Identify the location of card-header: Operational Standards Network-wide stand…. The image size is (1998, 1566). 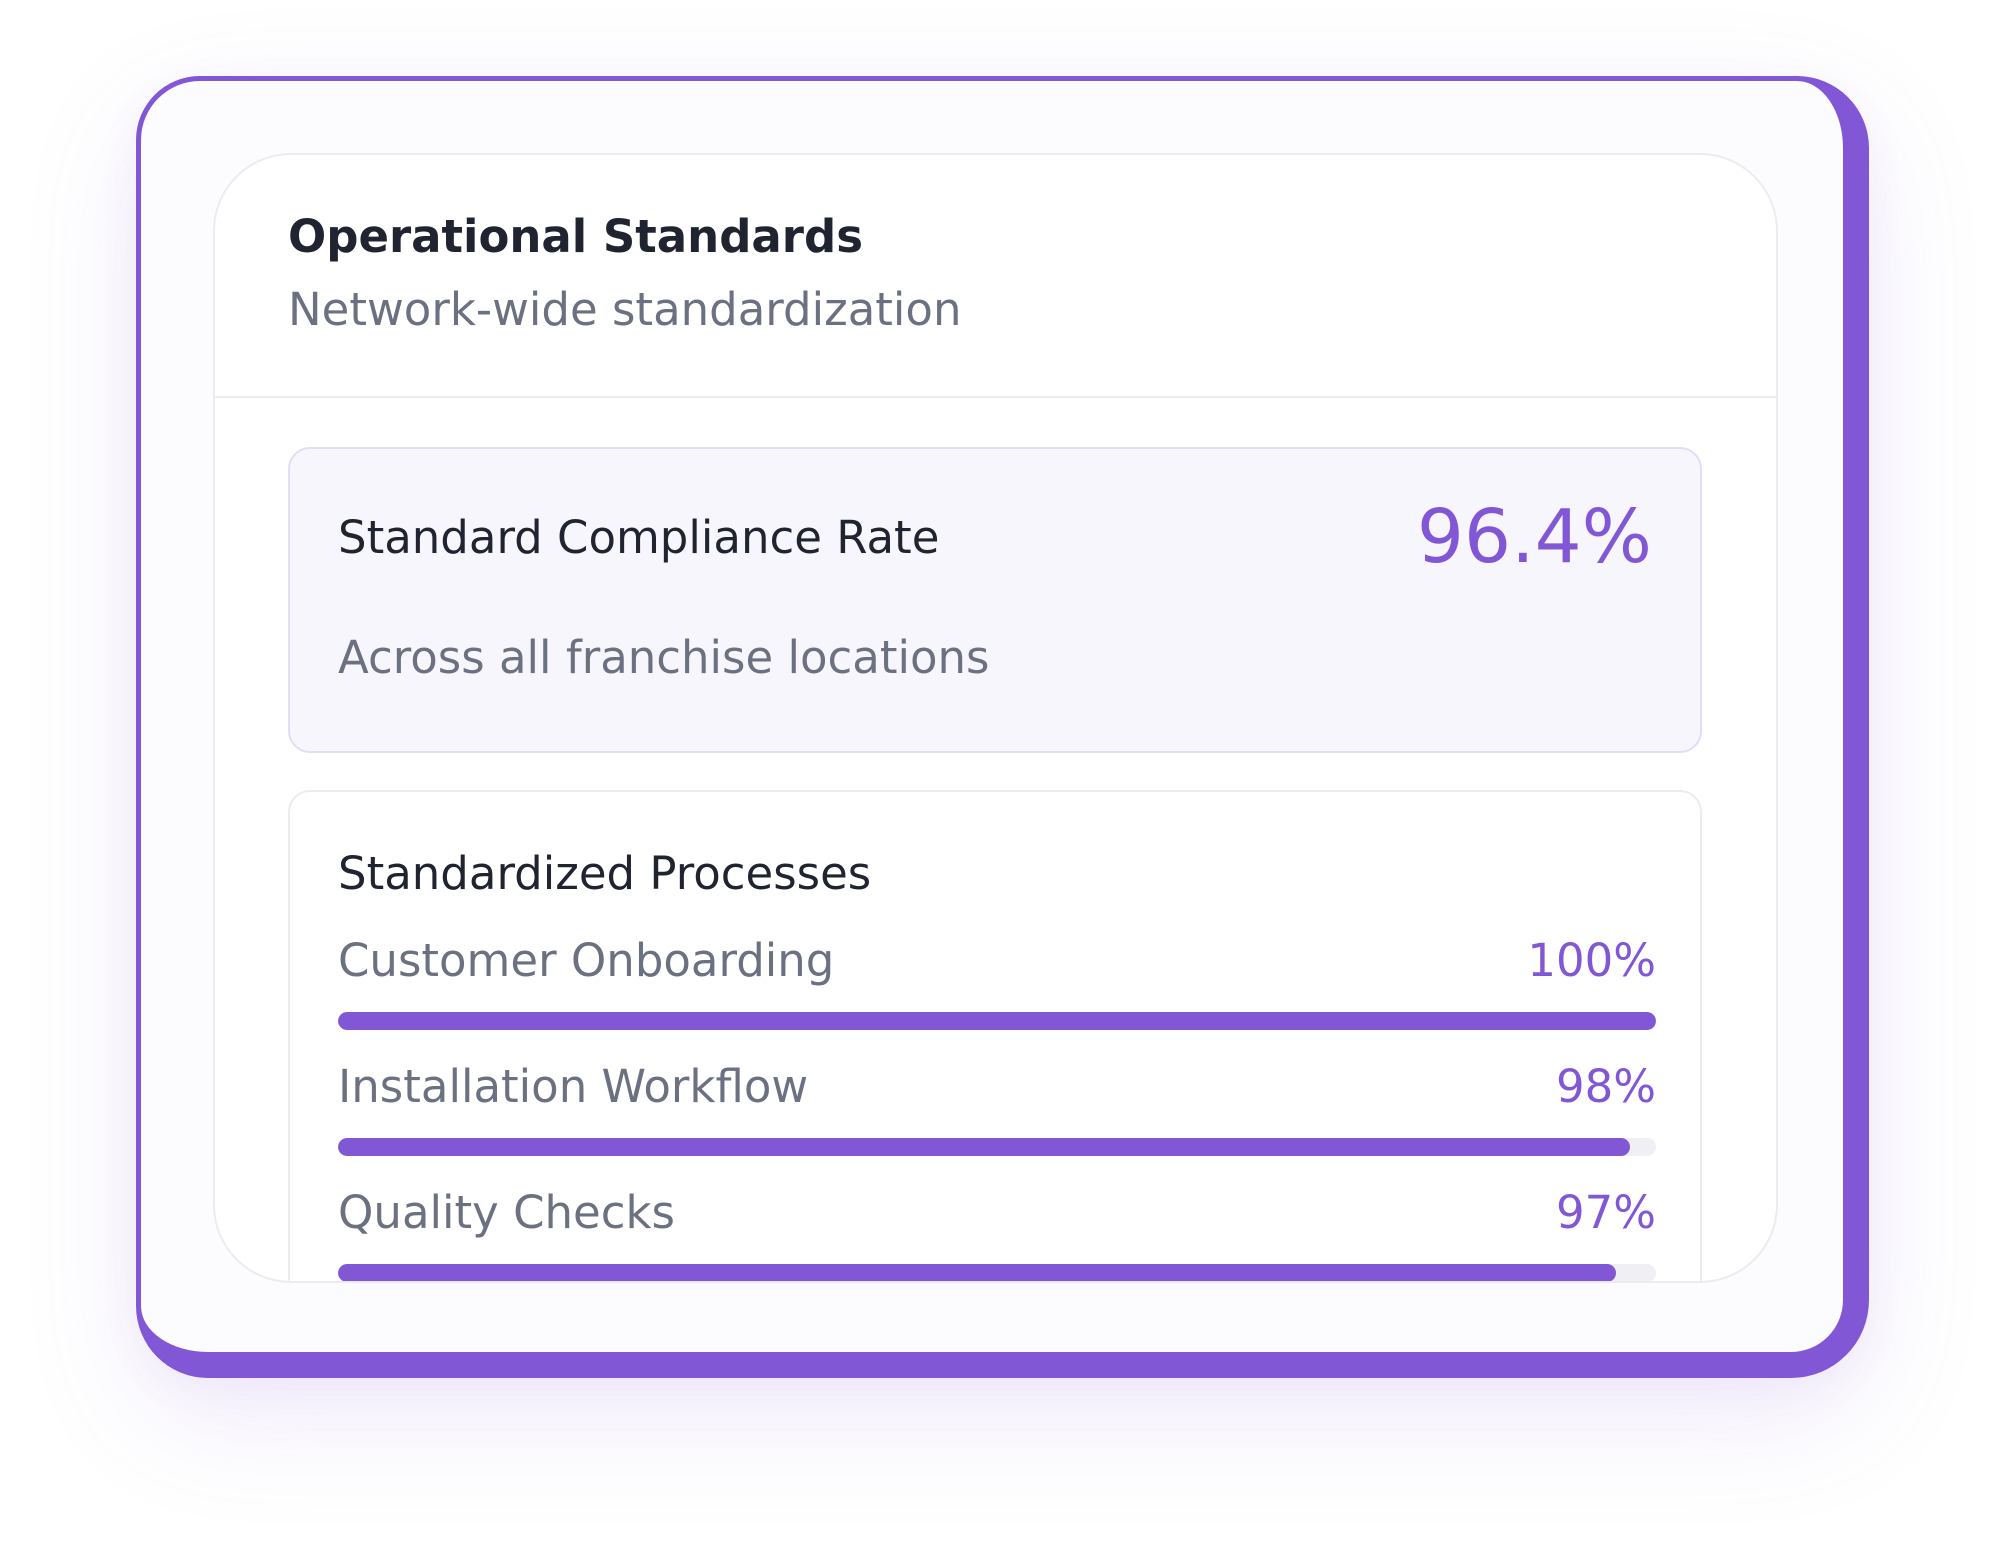
(995, 276).